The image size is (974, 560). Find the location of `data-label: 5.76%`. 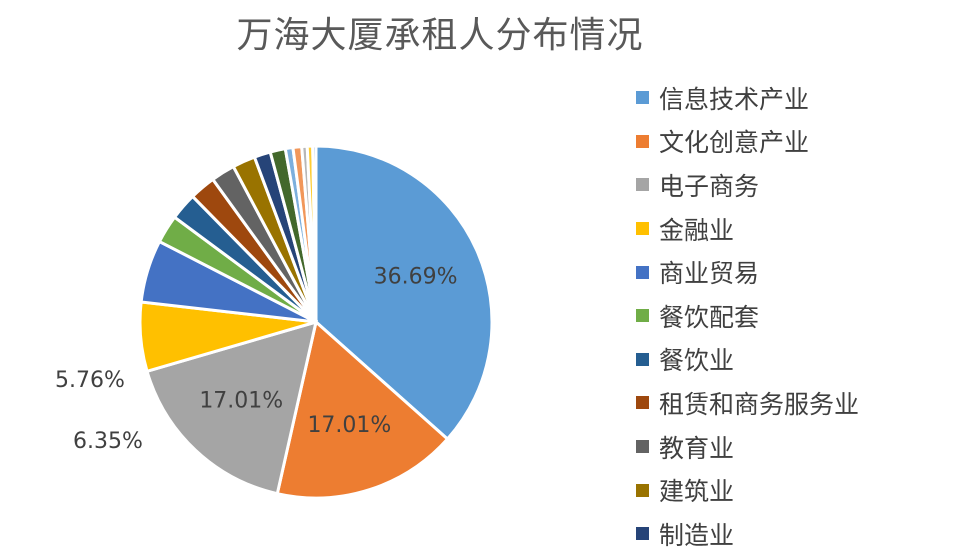

data-label: 5.76% is located at coordinates (90, 380).